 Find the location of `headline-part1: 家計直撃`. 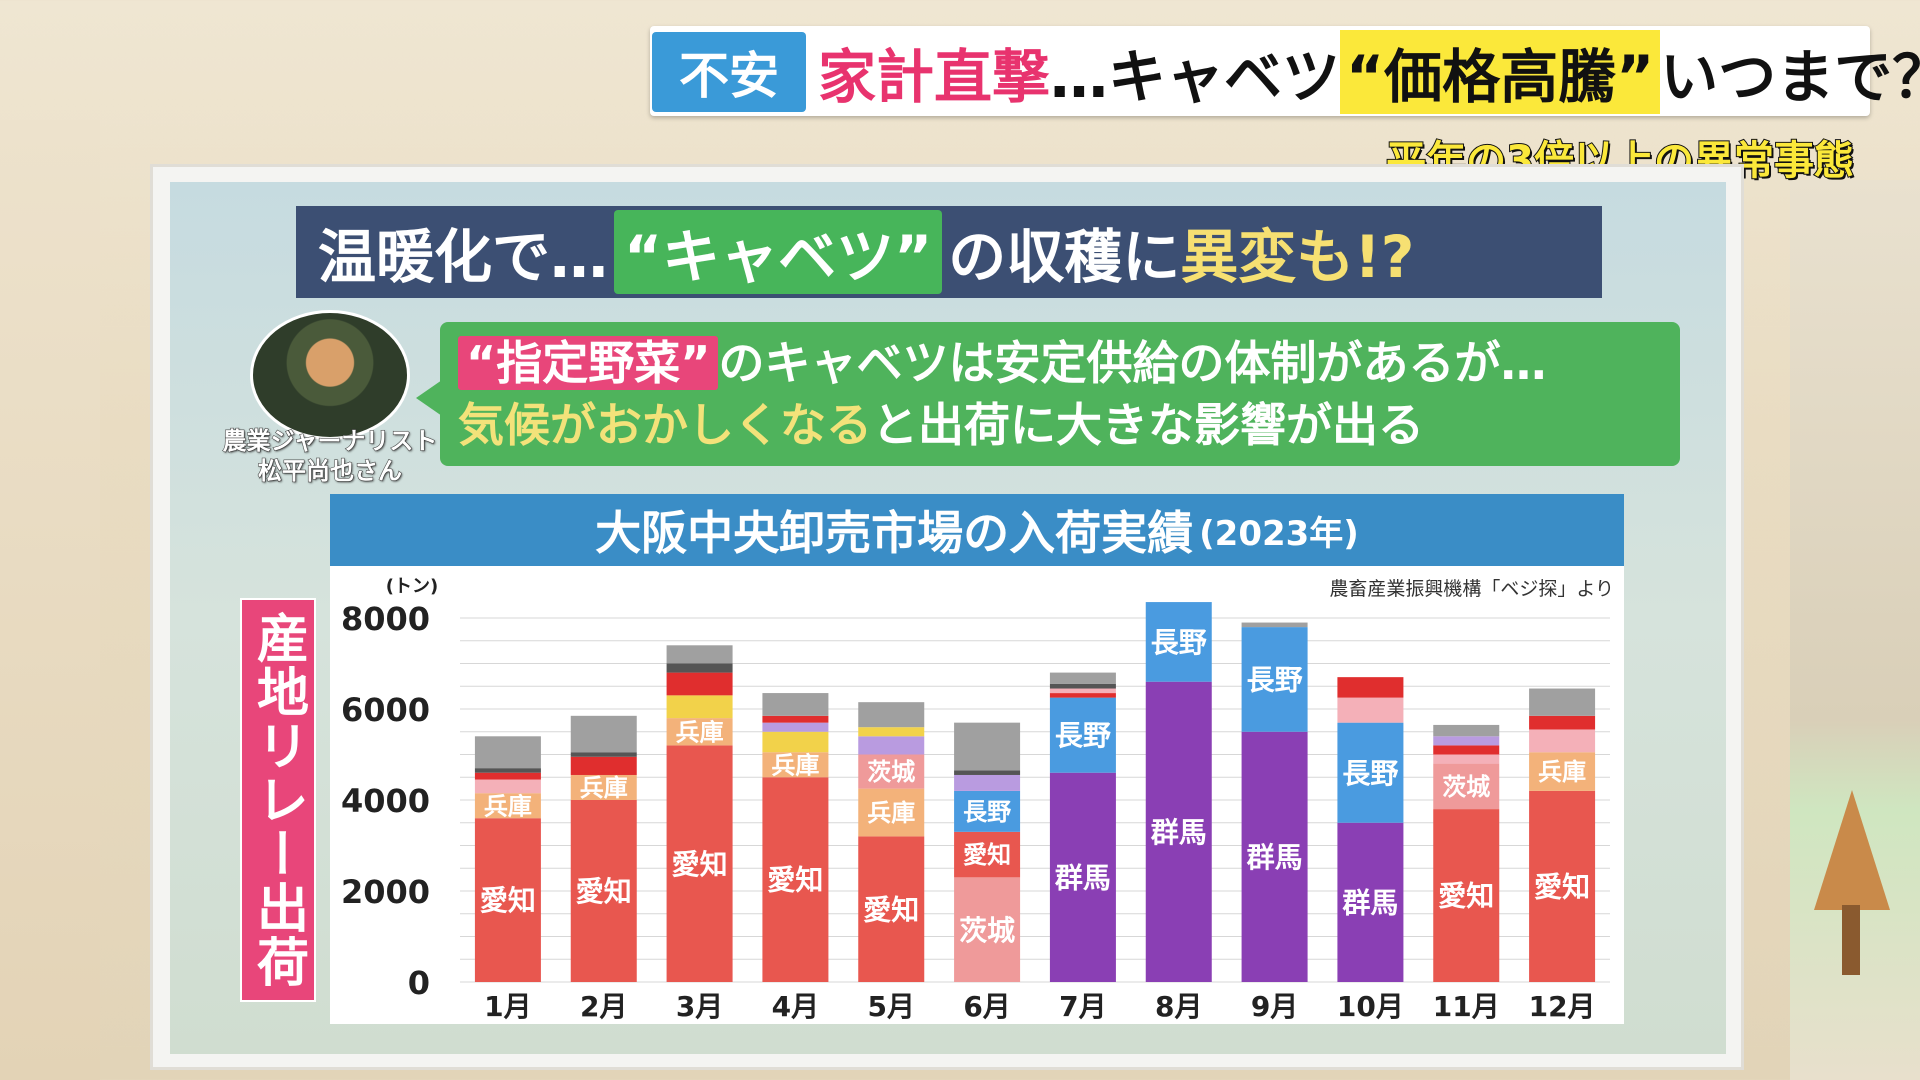

headline-part1: 家計直撃 is located at coordinates (934, 77).